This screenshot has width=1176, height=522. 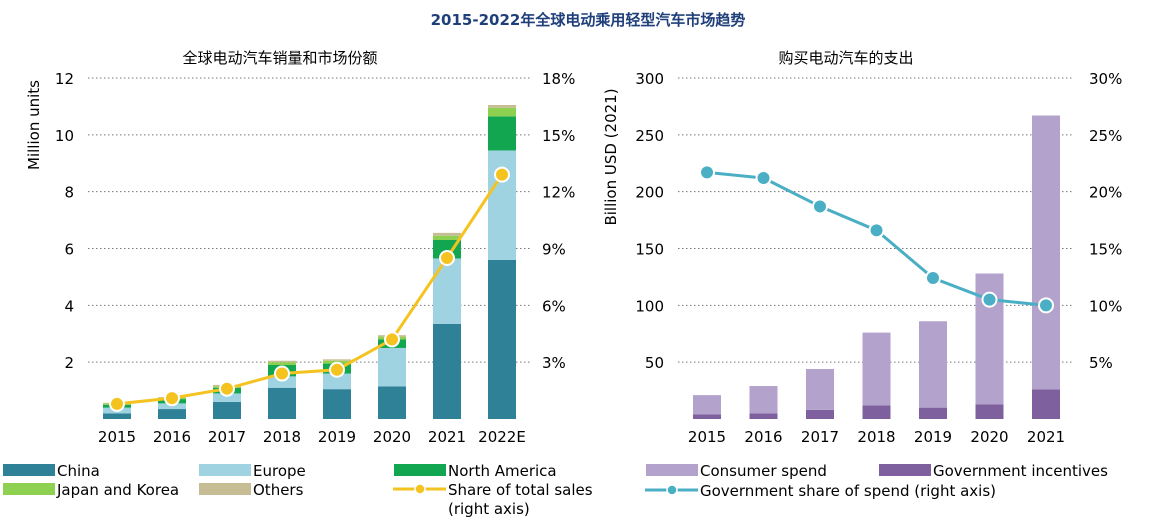 What do you see at coordinates (78, 471) in the screenshot?
I see `sales-legend-label: China` at bounding box center [78, 471].